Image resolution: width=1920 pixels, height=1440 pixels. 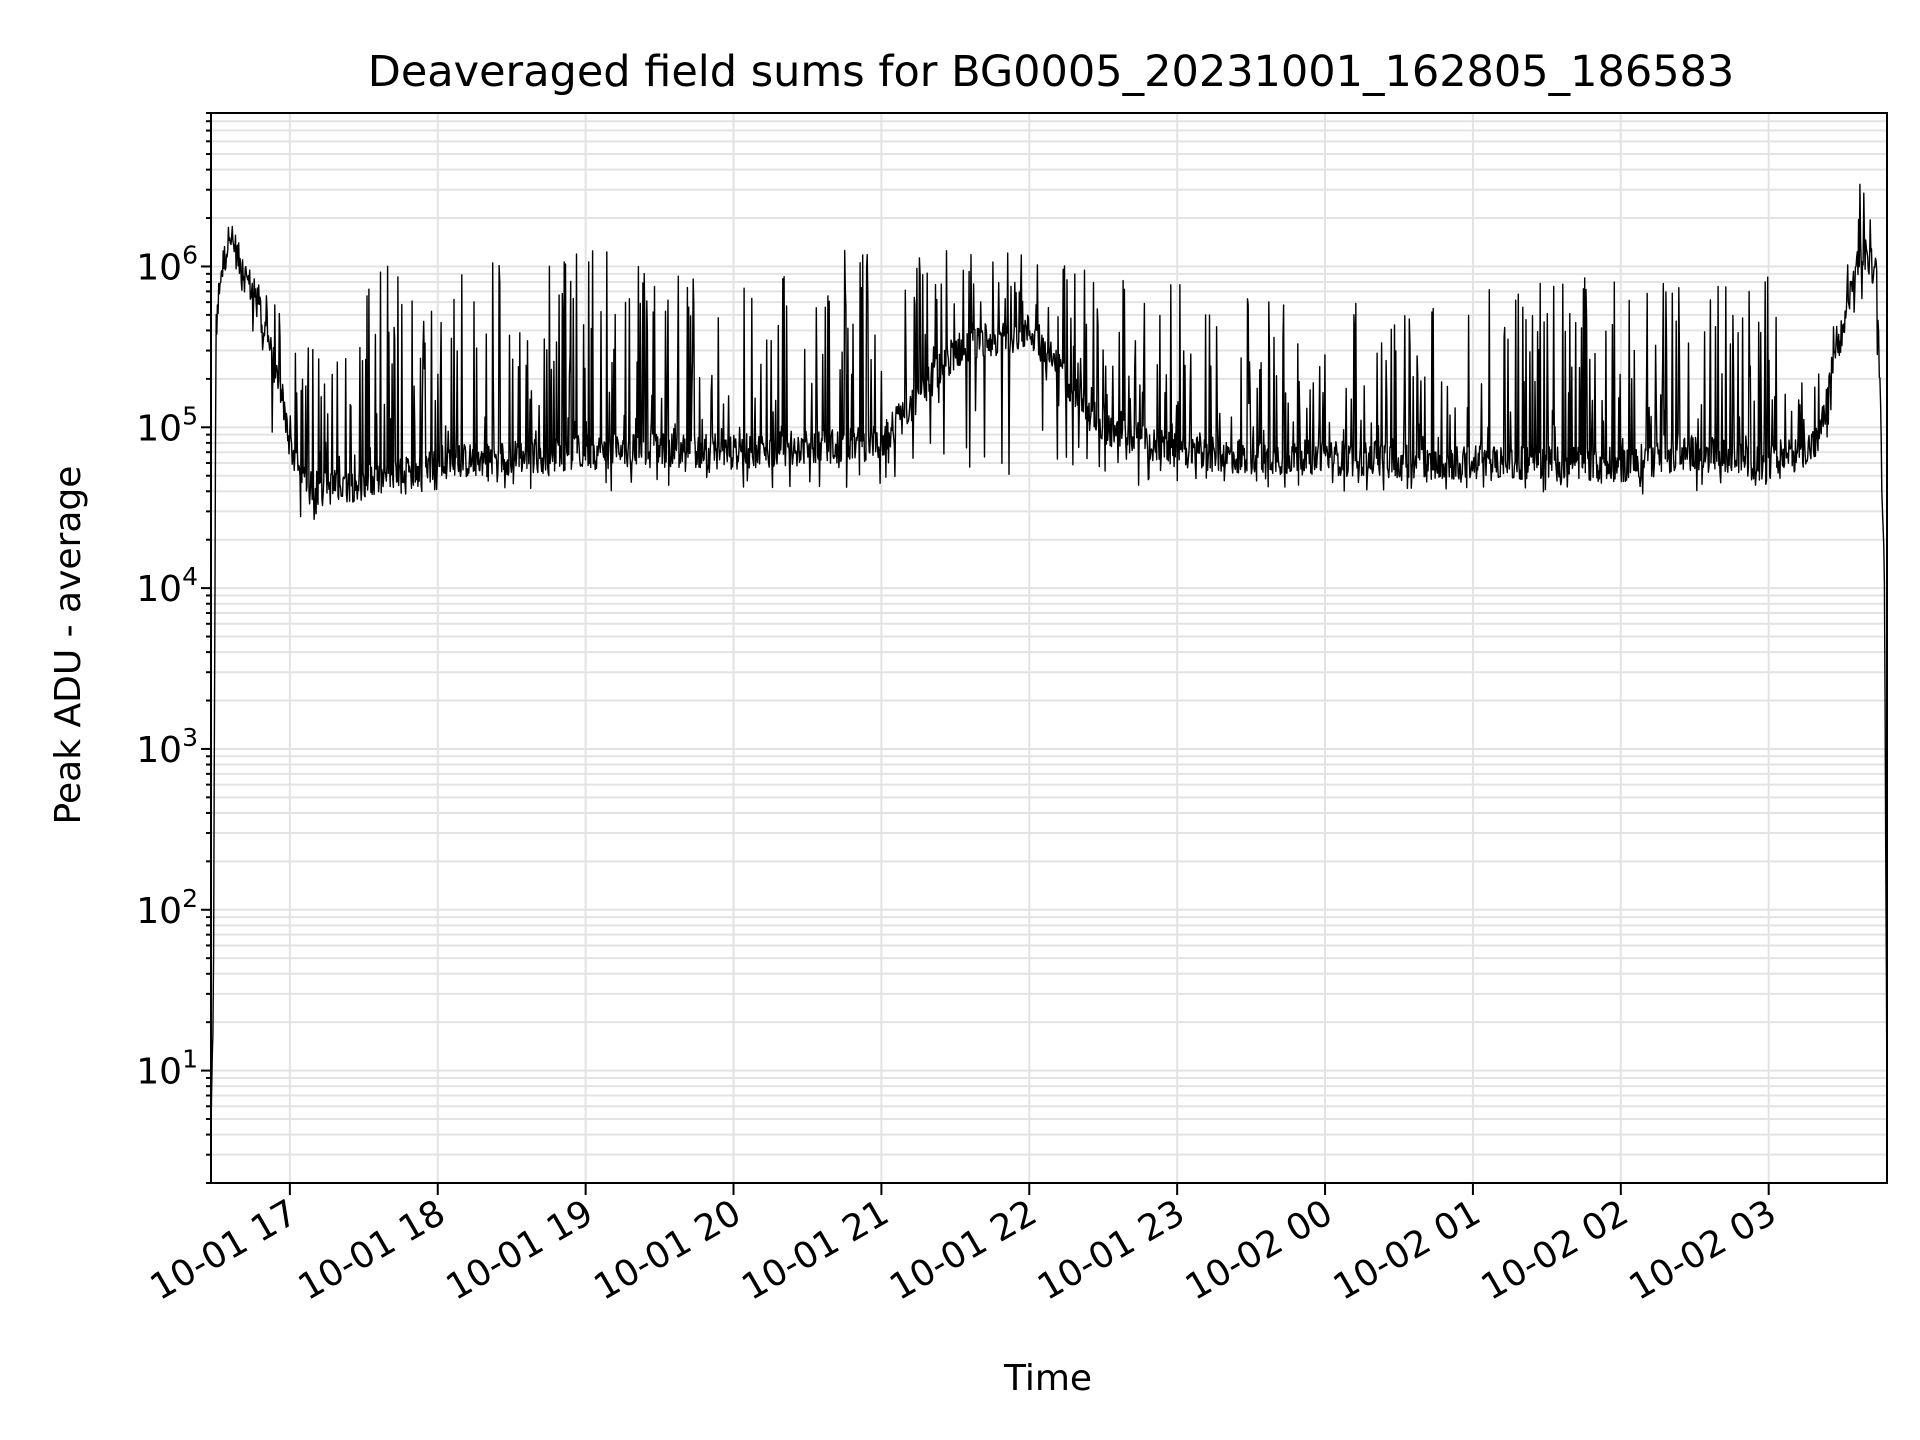 I want to click on y-axis-label: Peak ADU - average, so click(x=68, y=645).